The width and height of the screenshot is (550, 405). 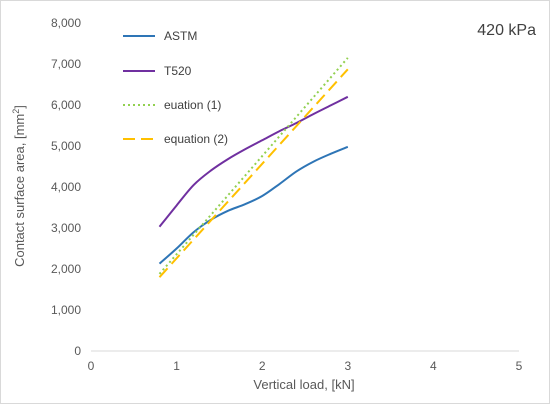 What do you see at coordinates (303, 384) in the screenshot?
I see `x-axis-title: Vertical load, [kN]` at bounding box center [303, 384].